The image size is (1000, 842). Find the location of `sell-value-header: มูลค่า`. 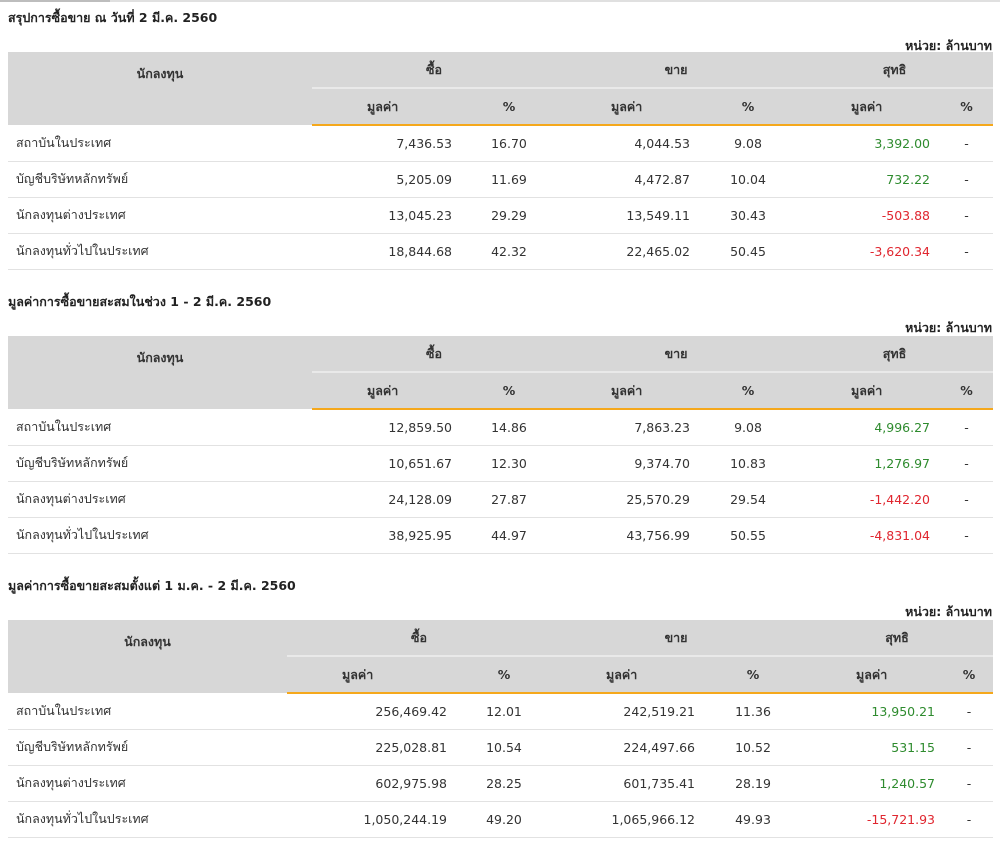

sell-value-header: มูลค่า is located at coordinates (628, 106).